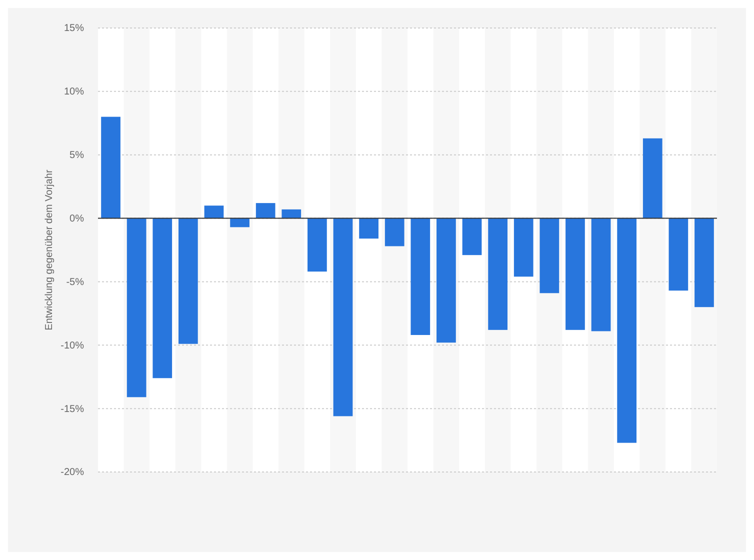  What do you see at coordinates (75, 282) in the screenshot?
I see `y-tick-label: -5%` at bounding box center [75, 282].